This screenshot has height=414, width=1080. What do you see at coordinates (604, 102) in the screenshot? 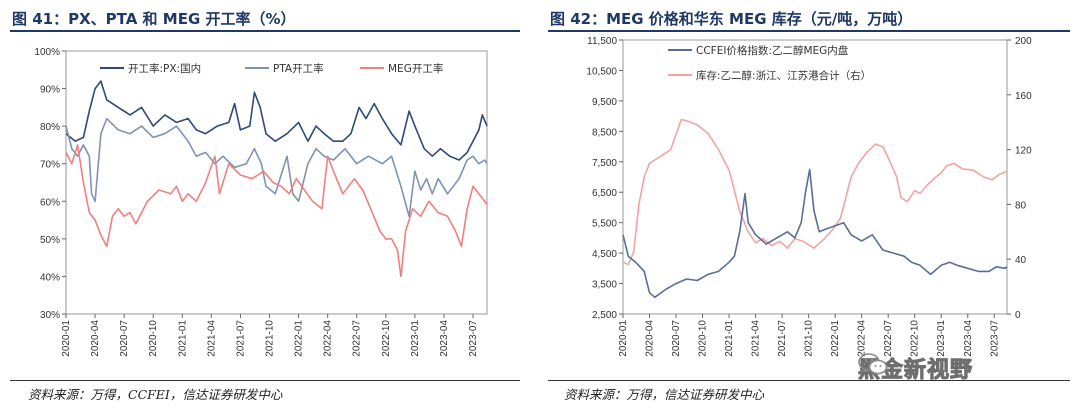
I see `right-y-left-tick-label-7: 9,500` at bounding box center [604, 102].